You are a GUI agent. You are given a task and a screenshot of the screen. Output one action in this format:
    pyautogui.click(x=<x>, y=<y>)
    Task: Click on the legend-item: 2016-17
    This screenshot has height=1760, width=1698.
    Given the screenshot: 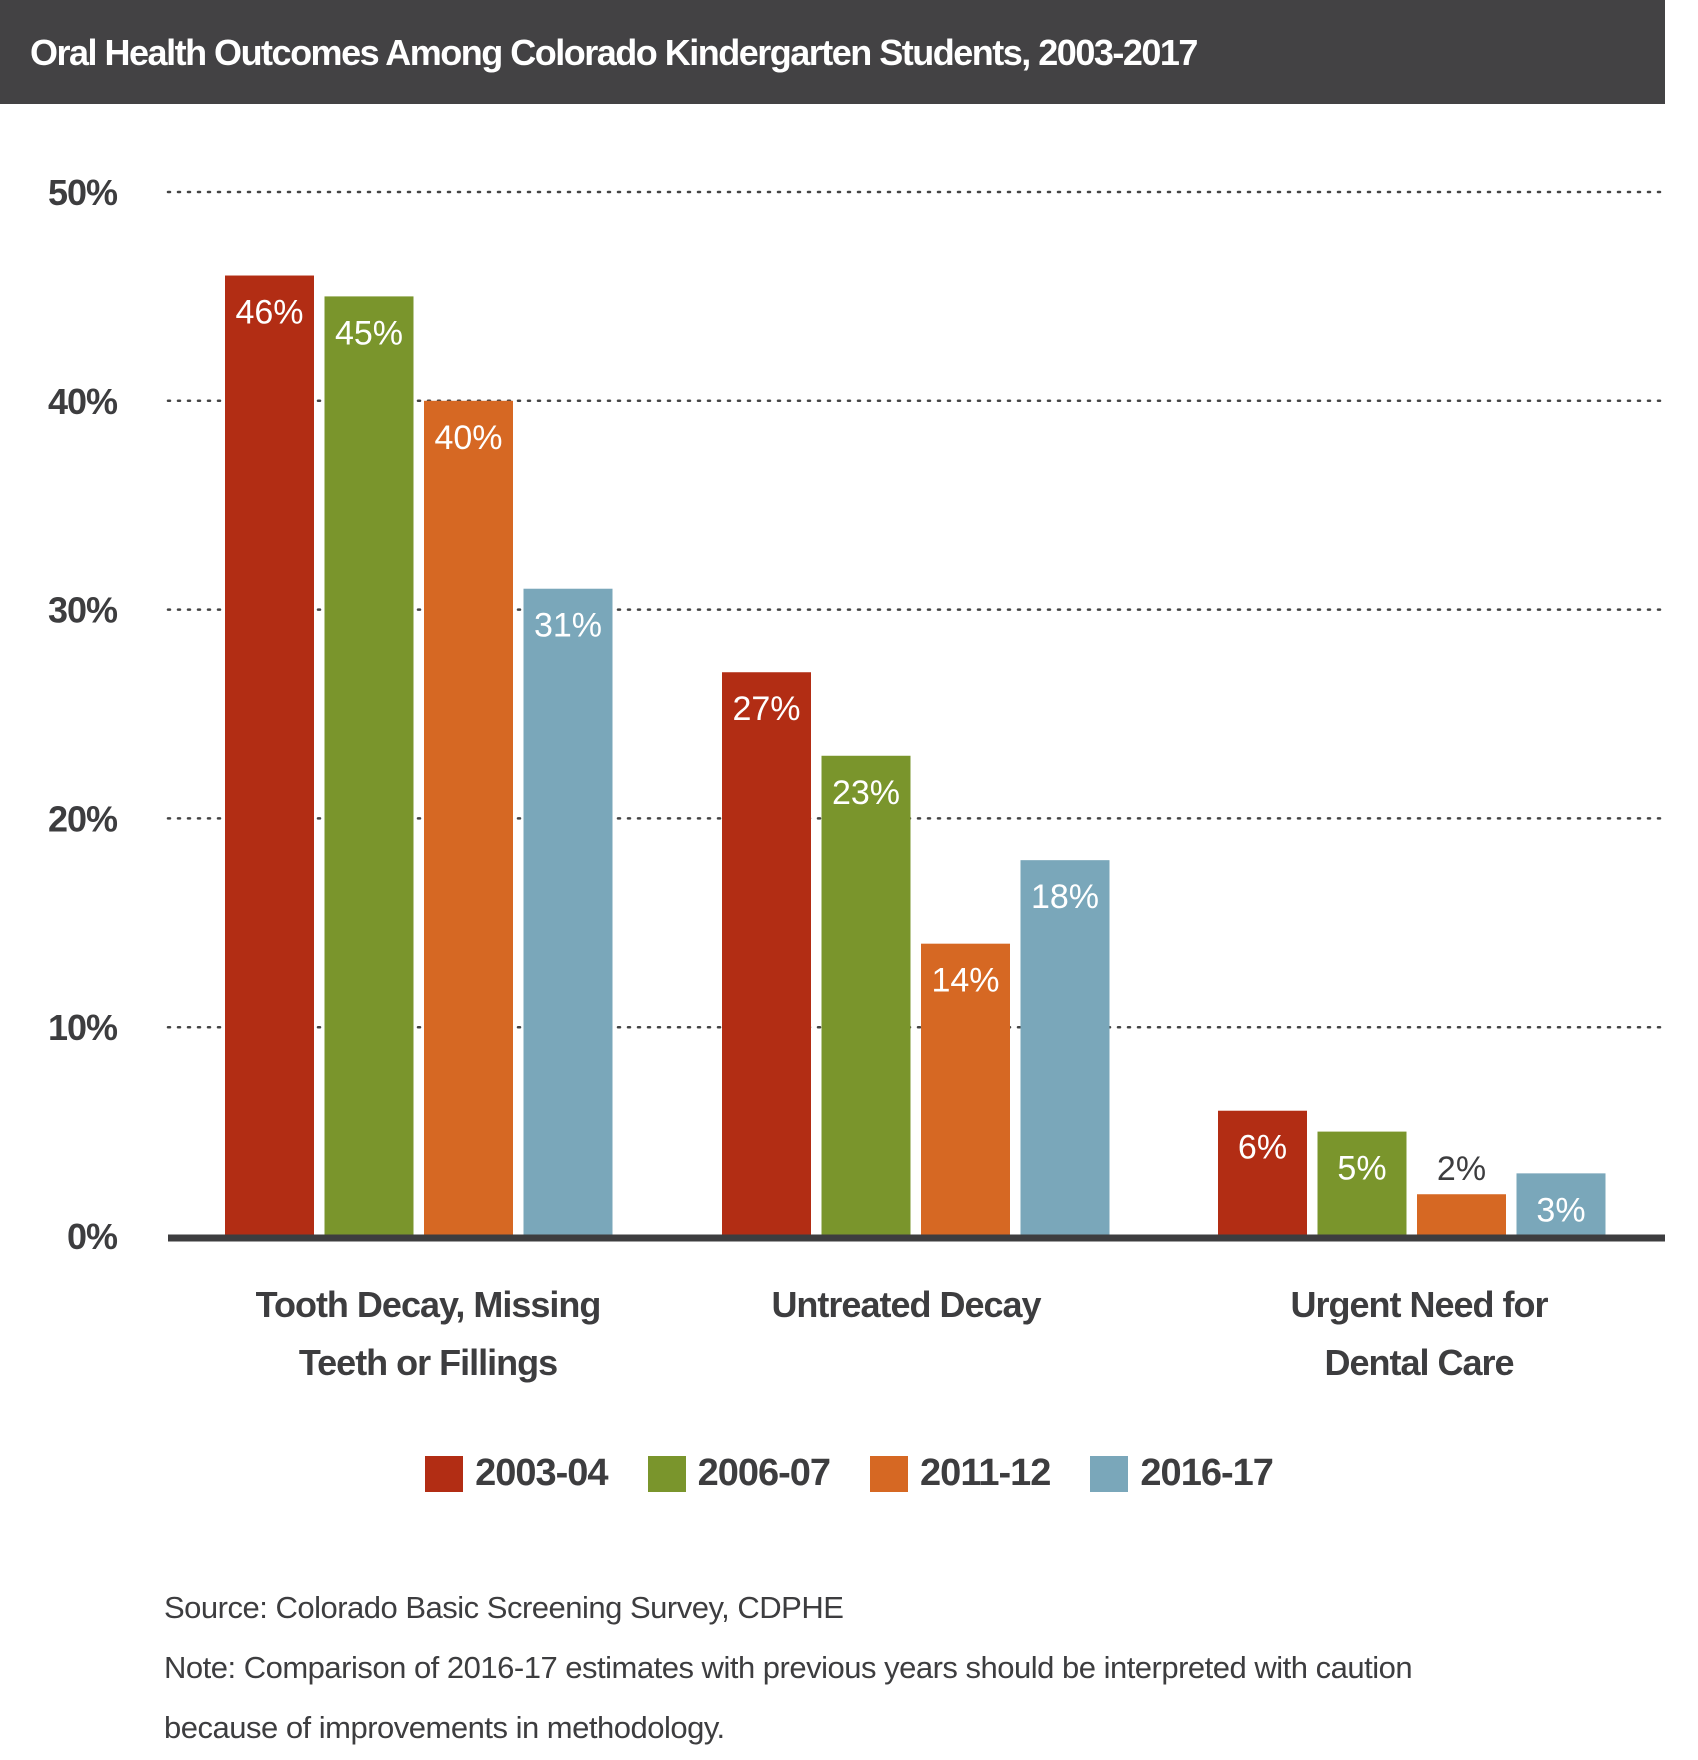 What is the action you would take?
    pyautogui.click(x=1182, y=1473)
    